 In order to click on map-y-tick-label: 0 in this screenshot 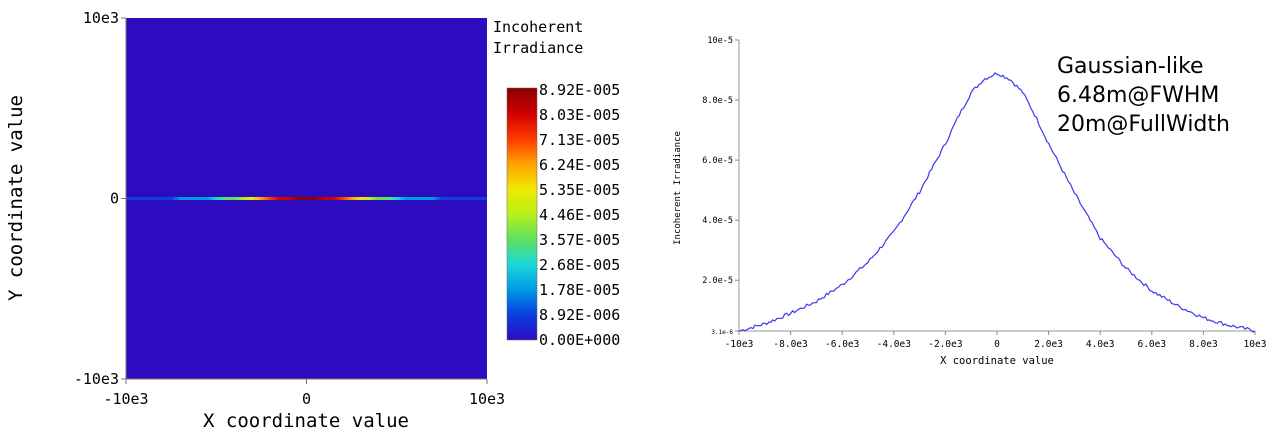, I will do `click(114, 199)`.